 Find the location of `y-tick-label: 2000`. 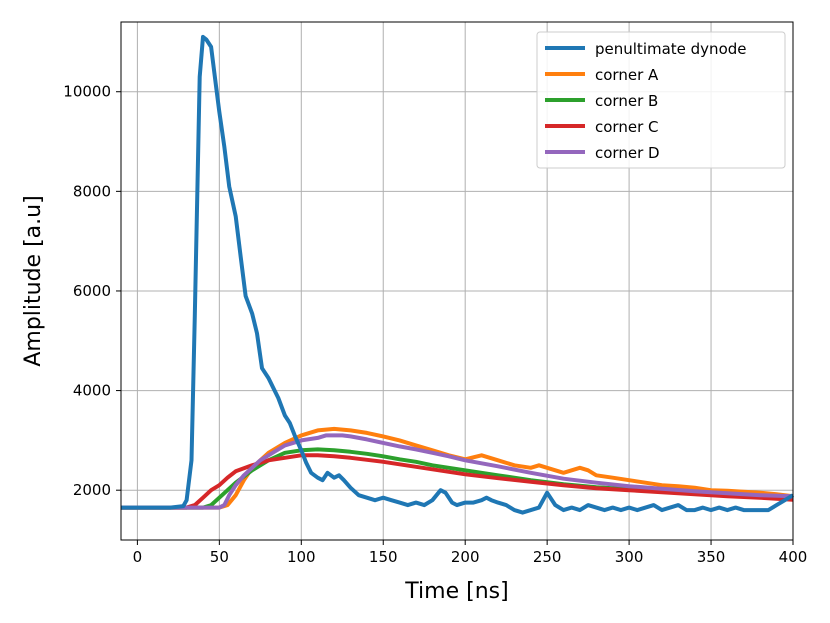

y-tick-label: 2000 is located at coordinates (92, 490).